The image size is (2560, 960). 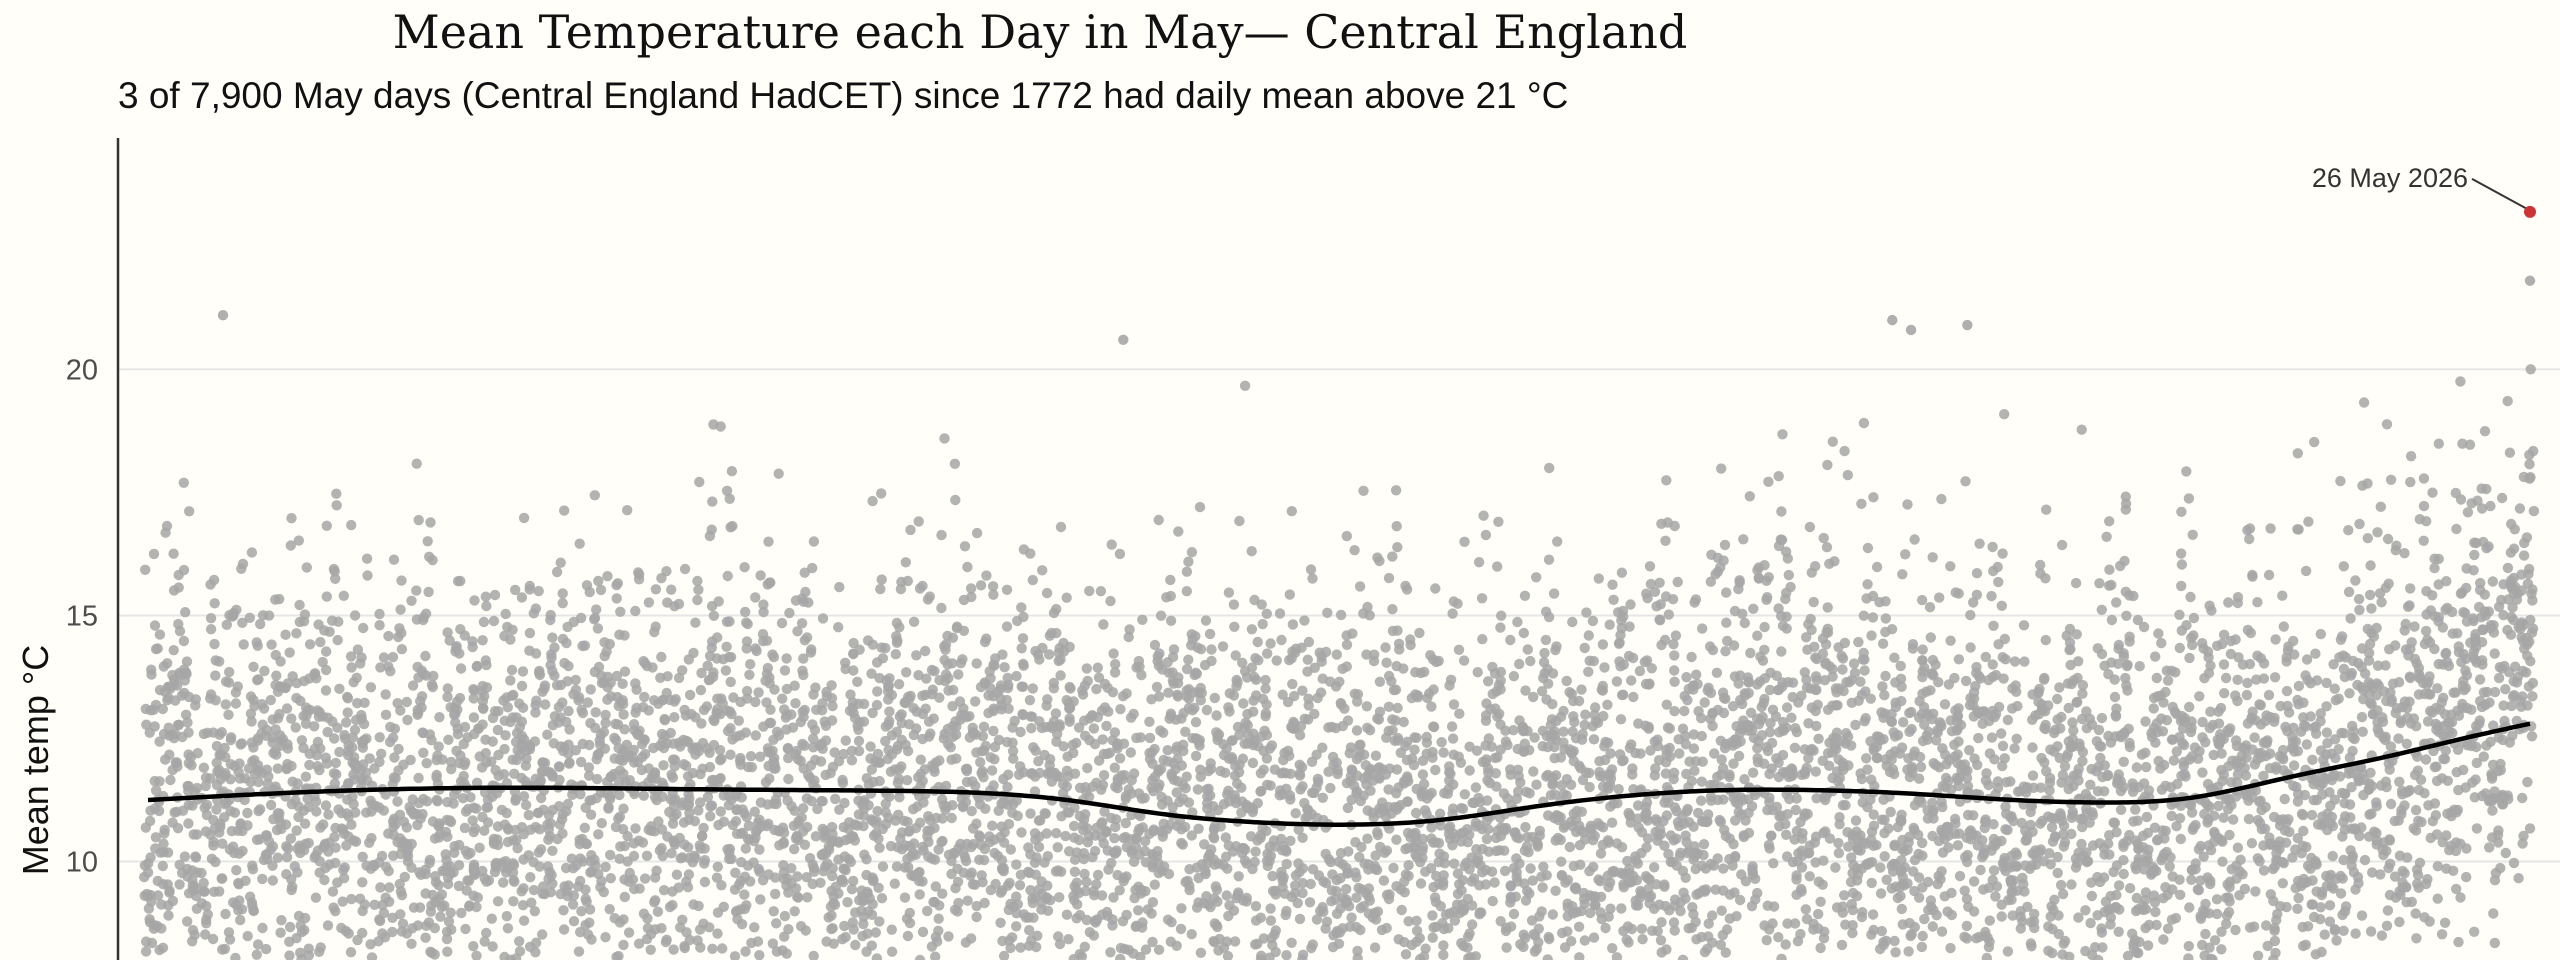 I want to click on data-point-1997, so click(x=803, y=658).